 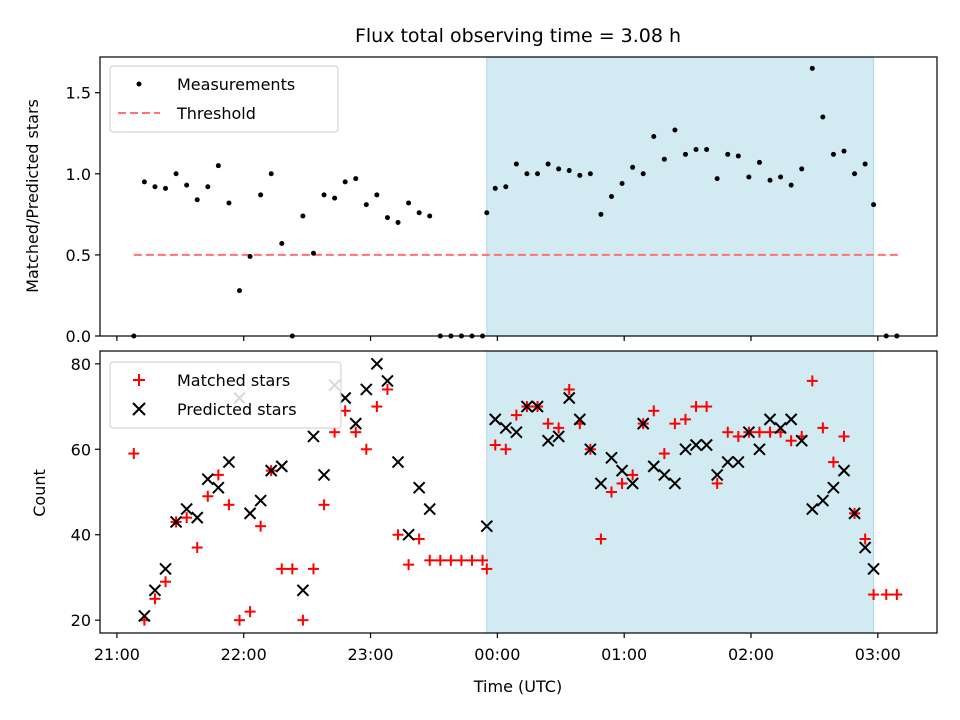 What do you see at coordinates (139, 380) in the screenshot?
I see `legend-matched-marker` at bounding box center [139, 380].